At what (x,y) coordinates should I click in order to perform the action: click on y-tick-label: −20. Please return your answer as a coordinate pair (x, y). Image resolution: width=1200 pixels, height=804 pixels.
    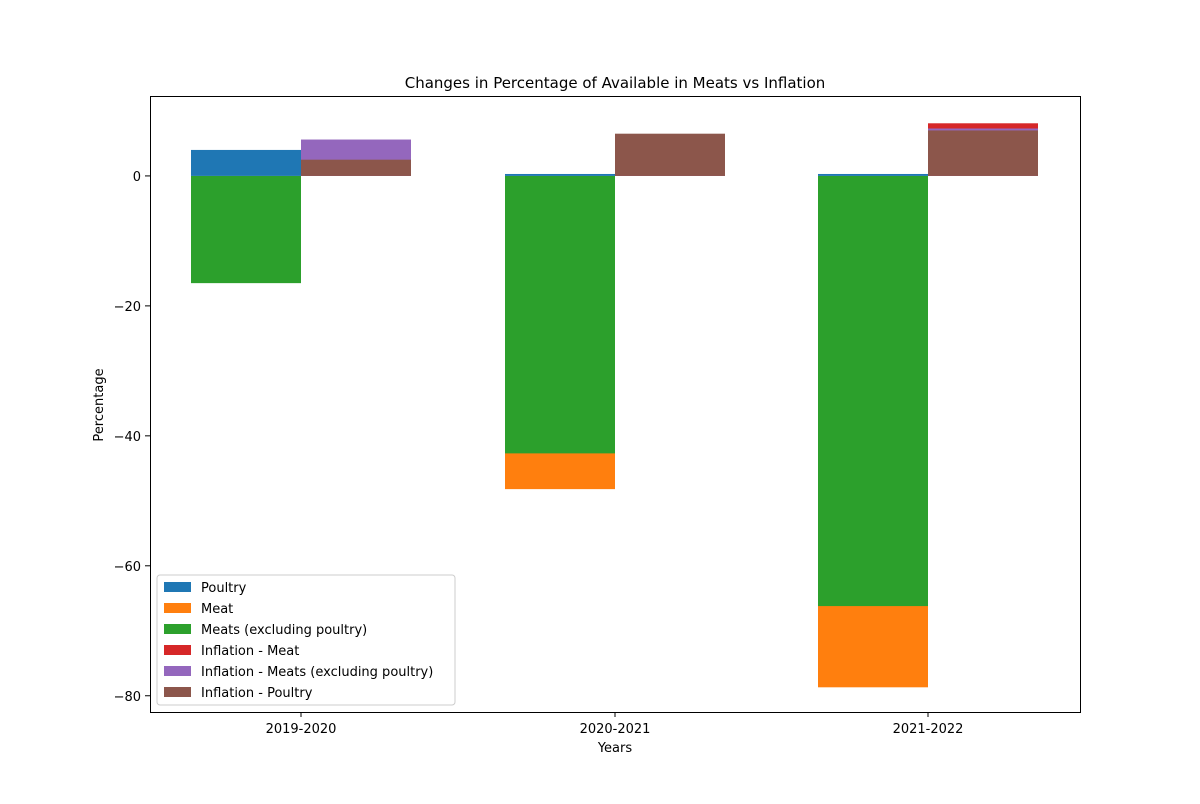
    Looking at the image, I should click on (127, 307).